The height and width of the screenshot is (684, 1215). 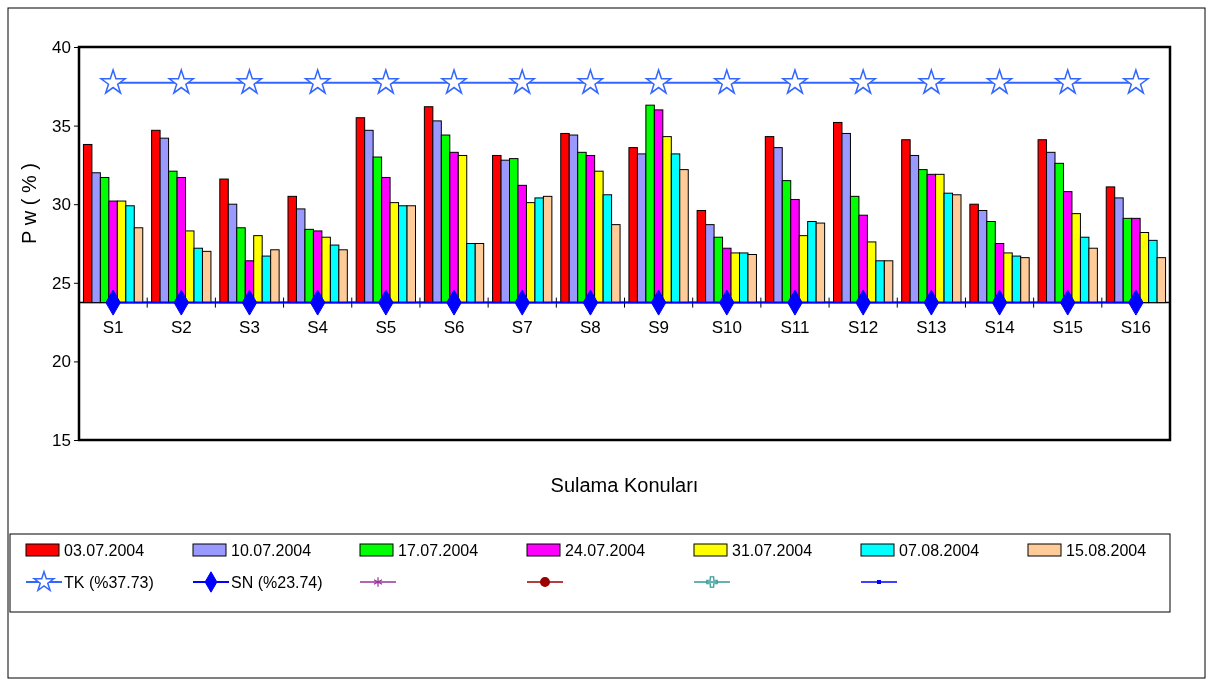 I want to click on legend-label: 24.07.2004, so click(x=605, y=550).